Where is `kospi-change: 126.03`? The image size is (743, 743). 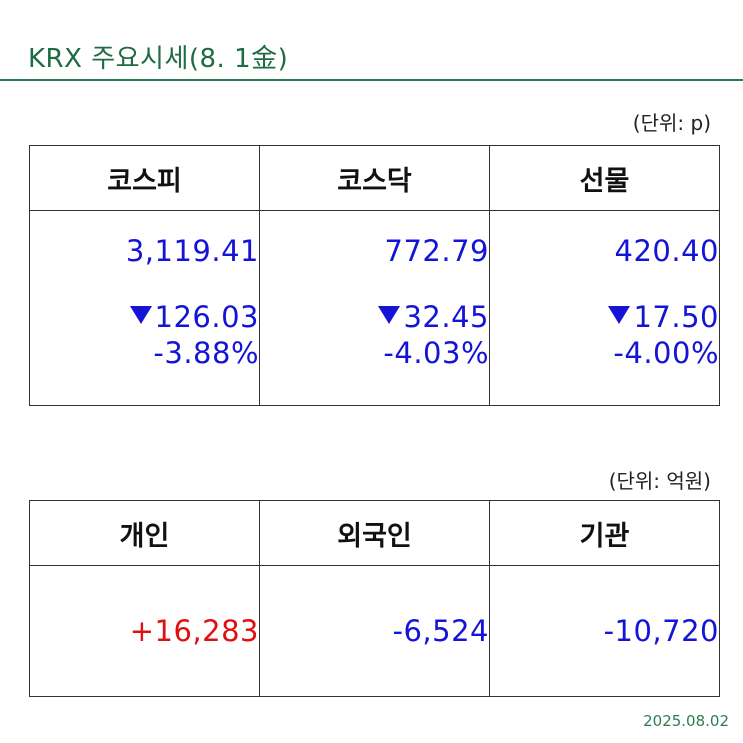 kospi-change: 126.03 is located at coordinates (144, 317).